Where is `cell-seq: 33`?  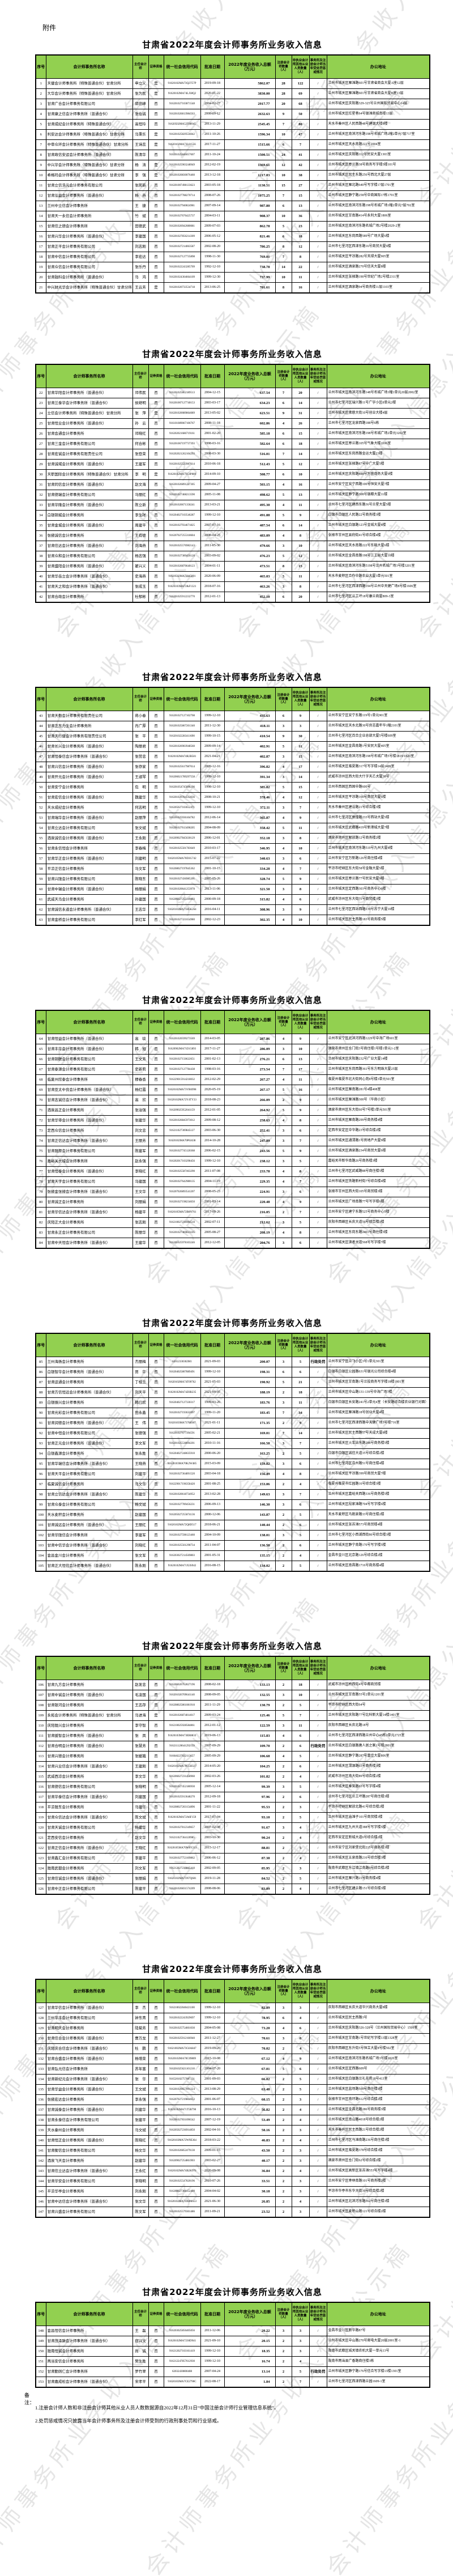 cell-seq: 33 is located at coordinates (40, 505).